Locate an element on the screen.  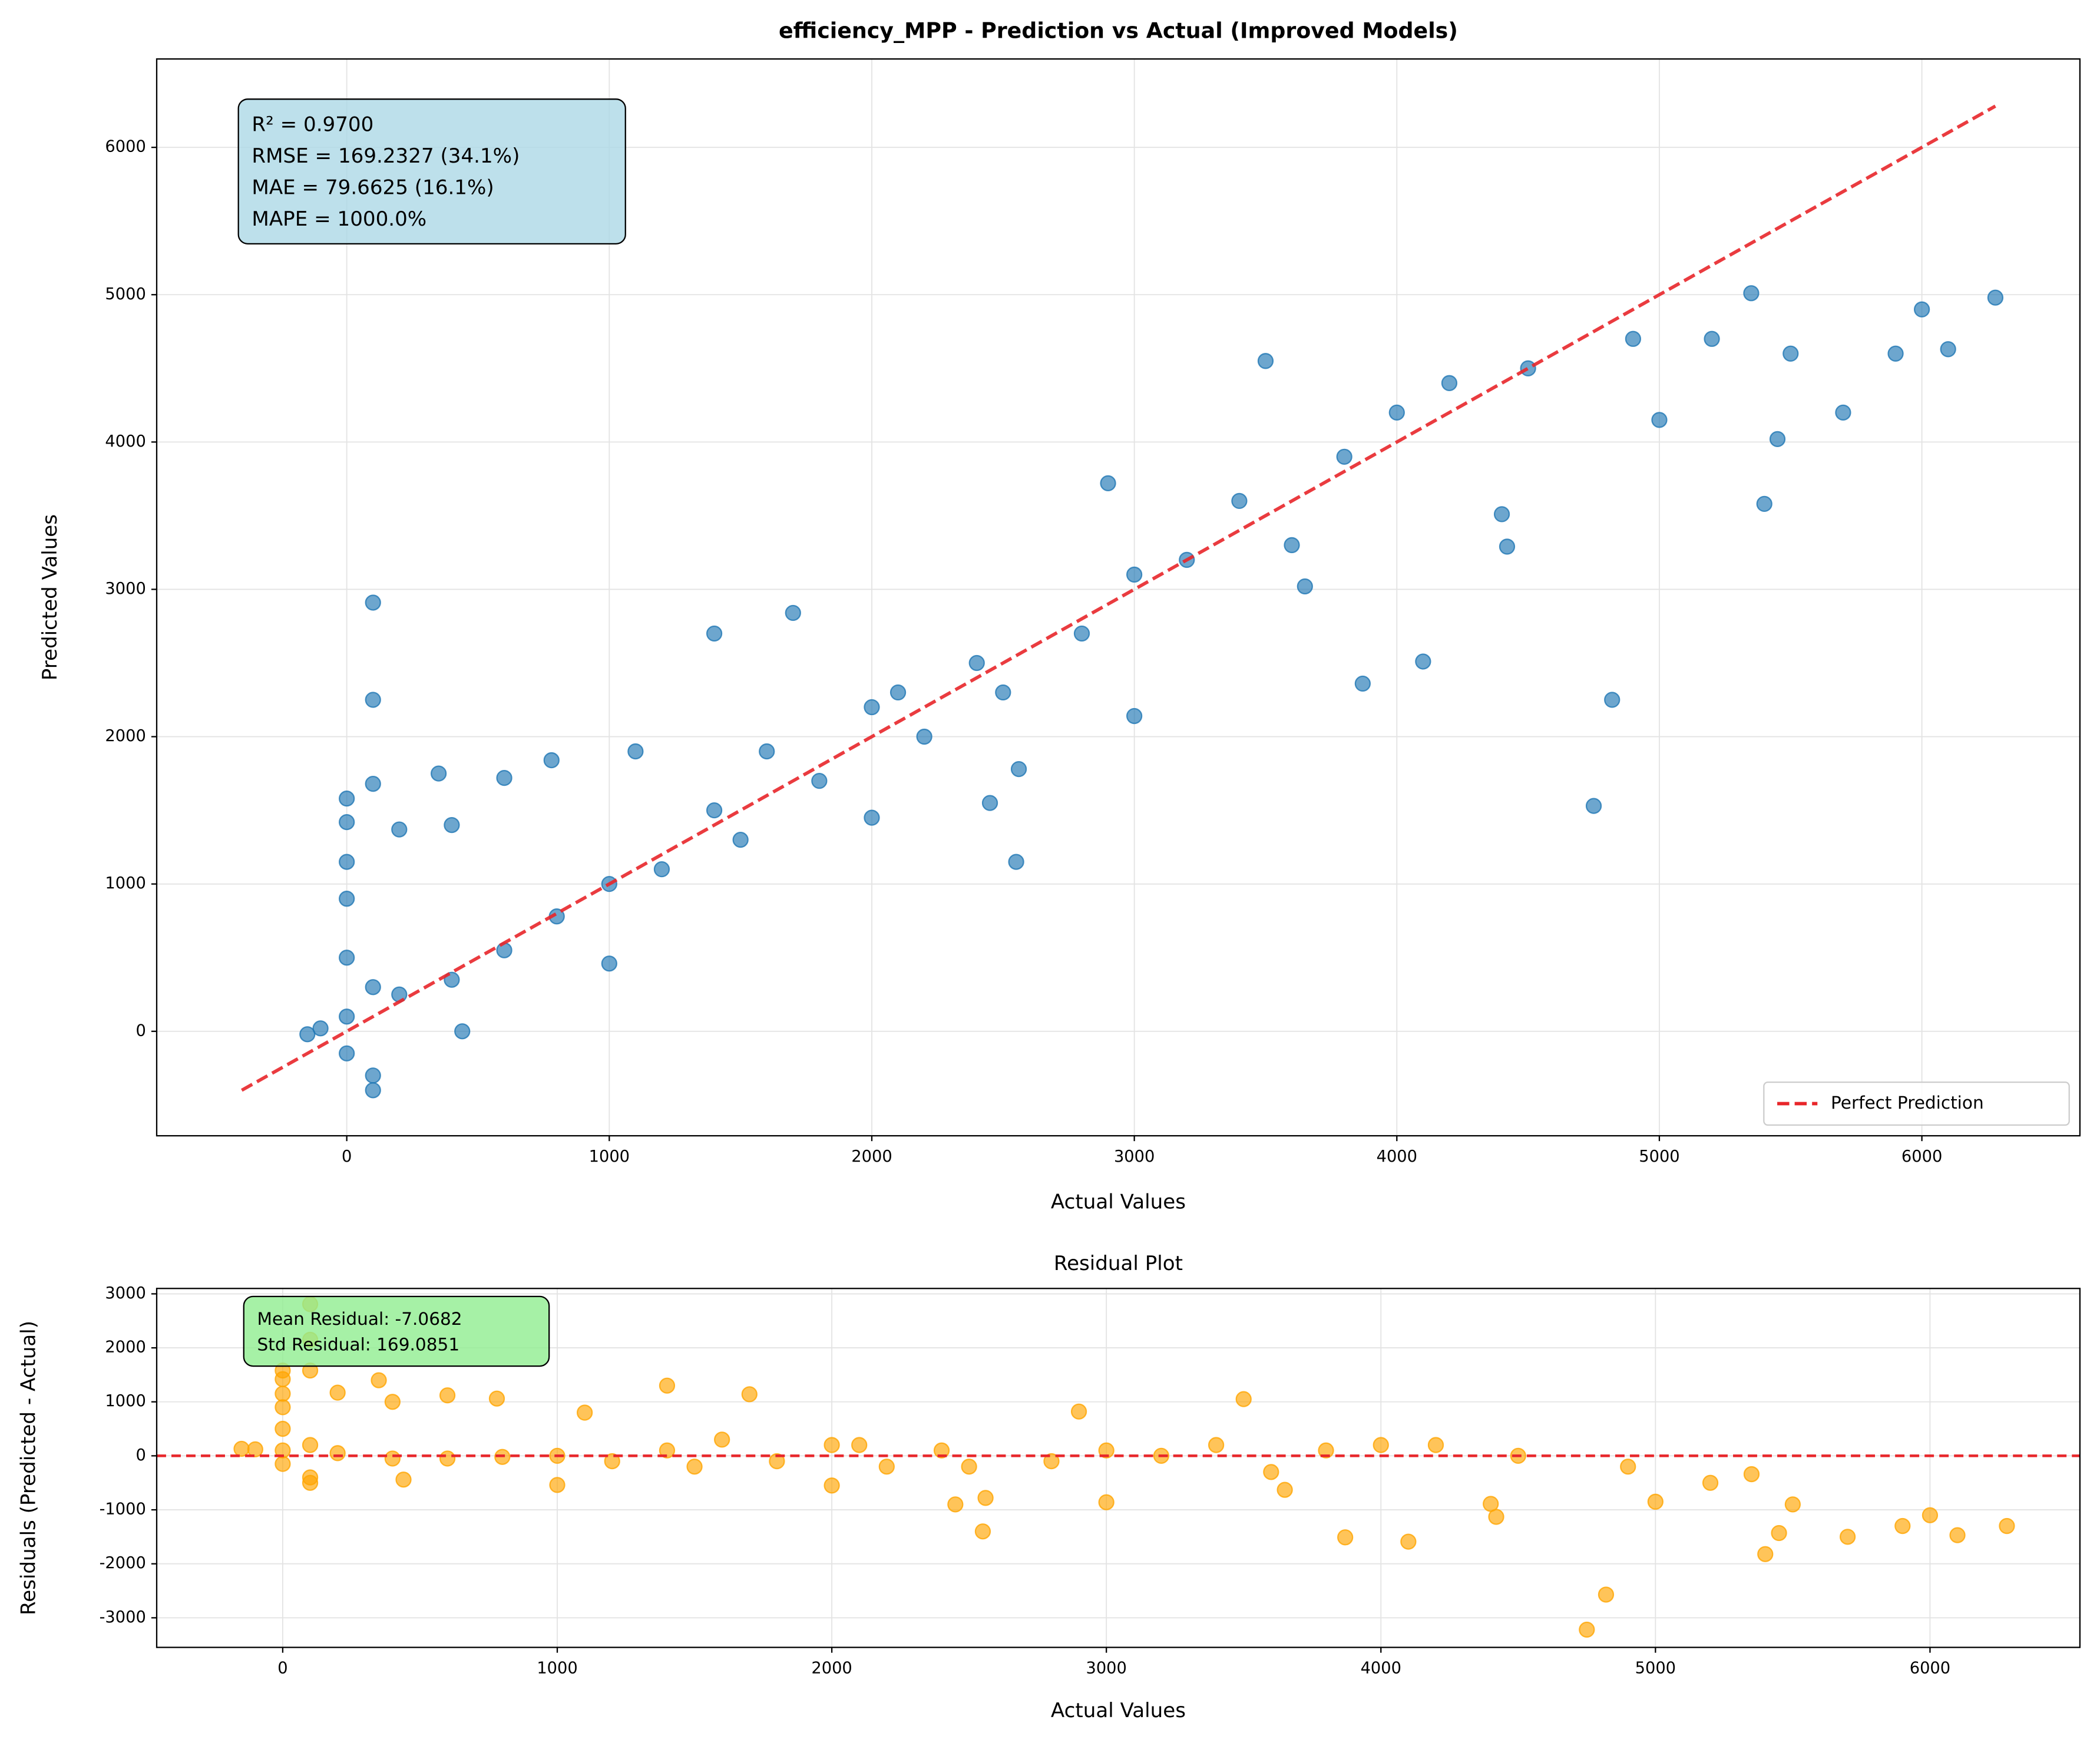
stats-text: Mean Residual: -7.0682 is located at coordinates (359, 1319).